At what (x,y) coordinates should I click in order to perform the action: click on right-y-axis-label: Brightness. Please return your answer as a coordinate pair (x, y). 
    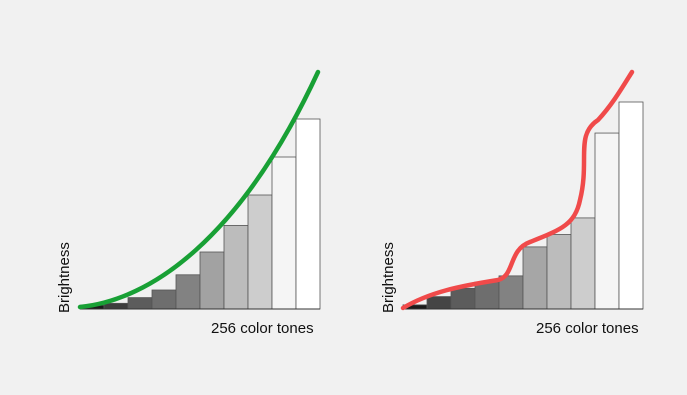
    Looking at the image, I should click on (388, 277).